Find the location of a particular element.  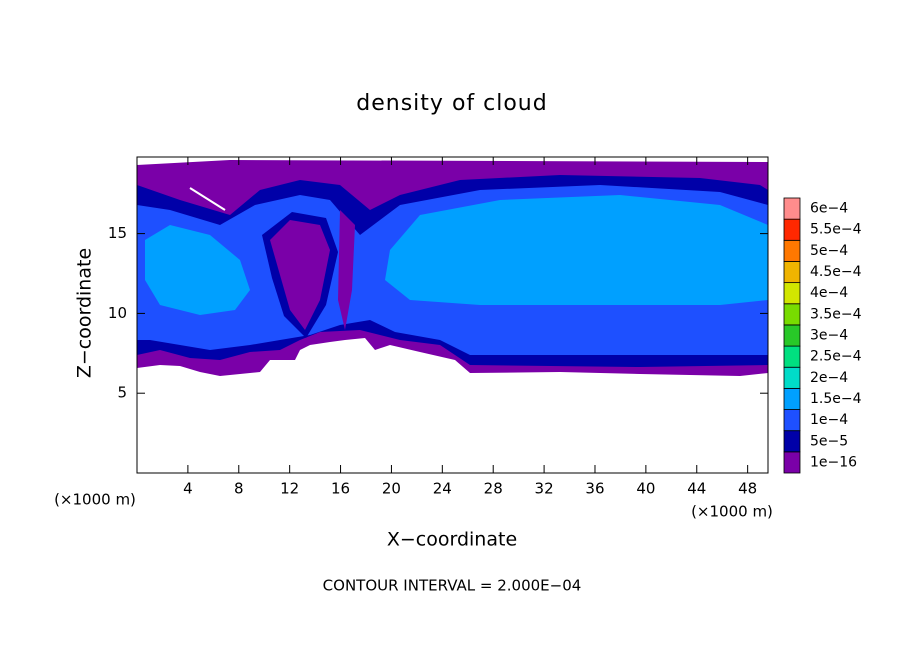

x-tick-label: 20 is located at coordinates (391, 489).